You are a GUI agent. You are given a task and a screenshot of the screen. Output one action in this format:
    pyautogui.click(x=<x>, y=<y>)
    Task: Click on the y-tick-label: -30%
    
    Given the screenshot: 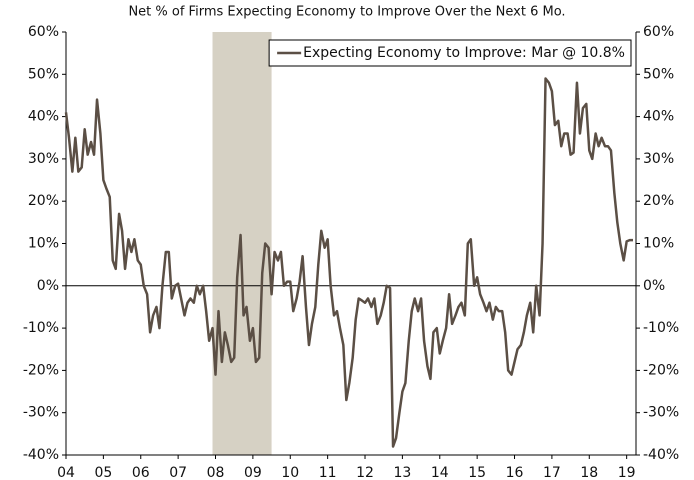 What is the action you would take?
    pyautogui.click(x=41, y=413)
    